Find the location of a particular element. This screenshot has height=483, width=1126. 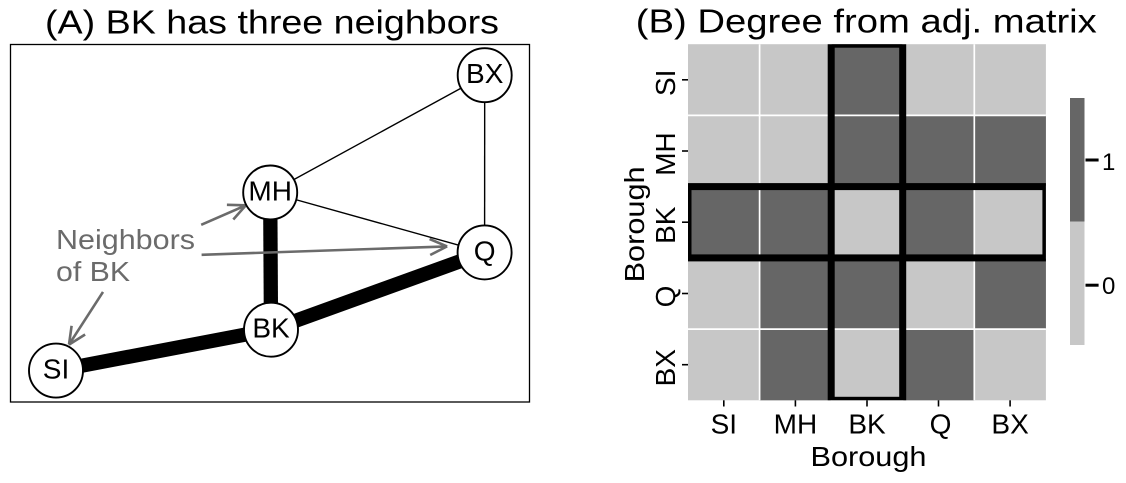

svg-text: 0 is located at coordinates (1108, 286).